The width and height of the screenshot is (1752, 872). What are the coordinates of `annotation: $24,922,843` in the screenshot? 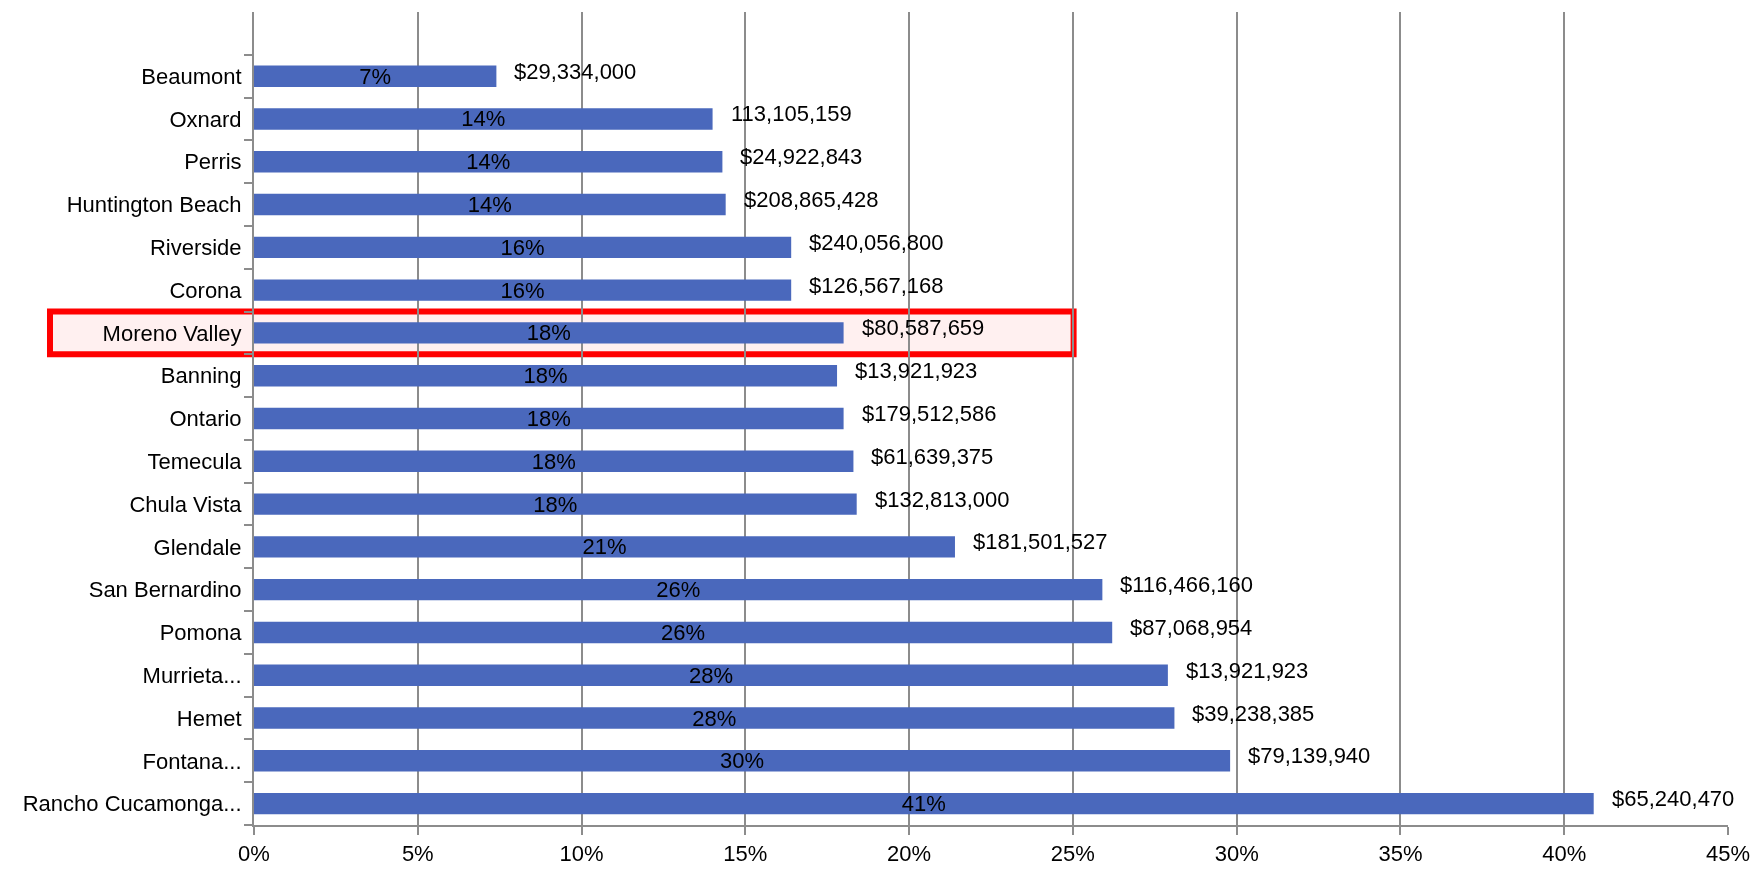 It's located at (801, 156).